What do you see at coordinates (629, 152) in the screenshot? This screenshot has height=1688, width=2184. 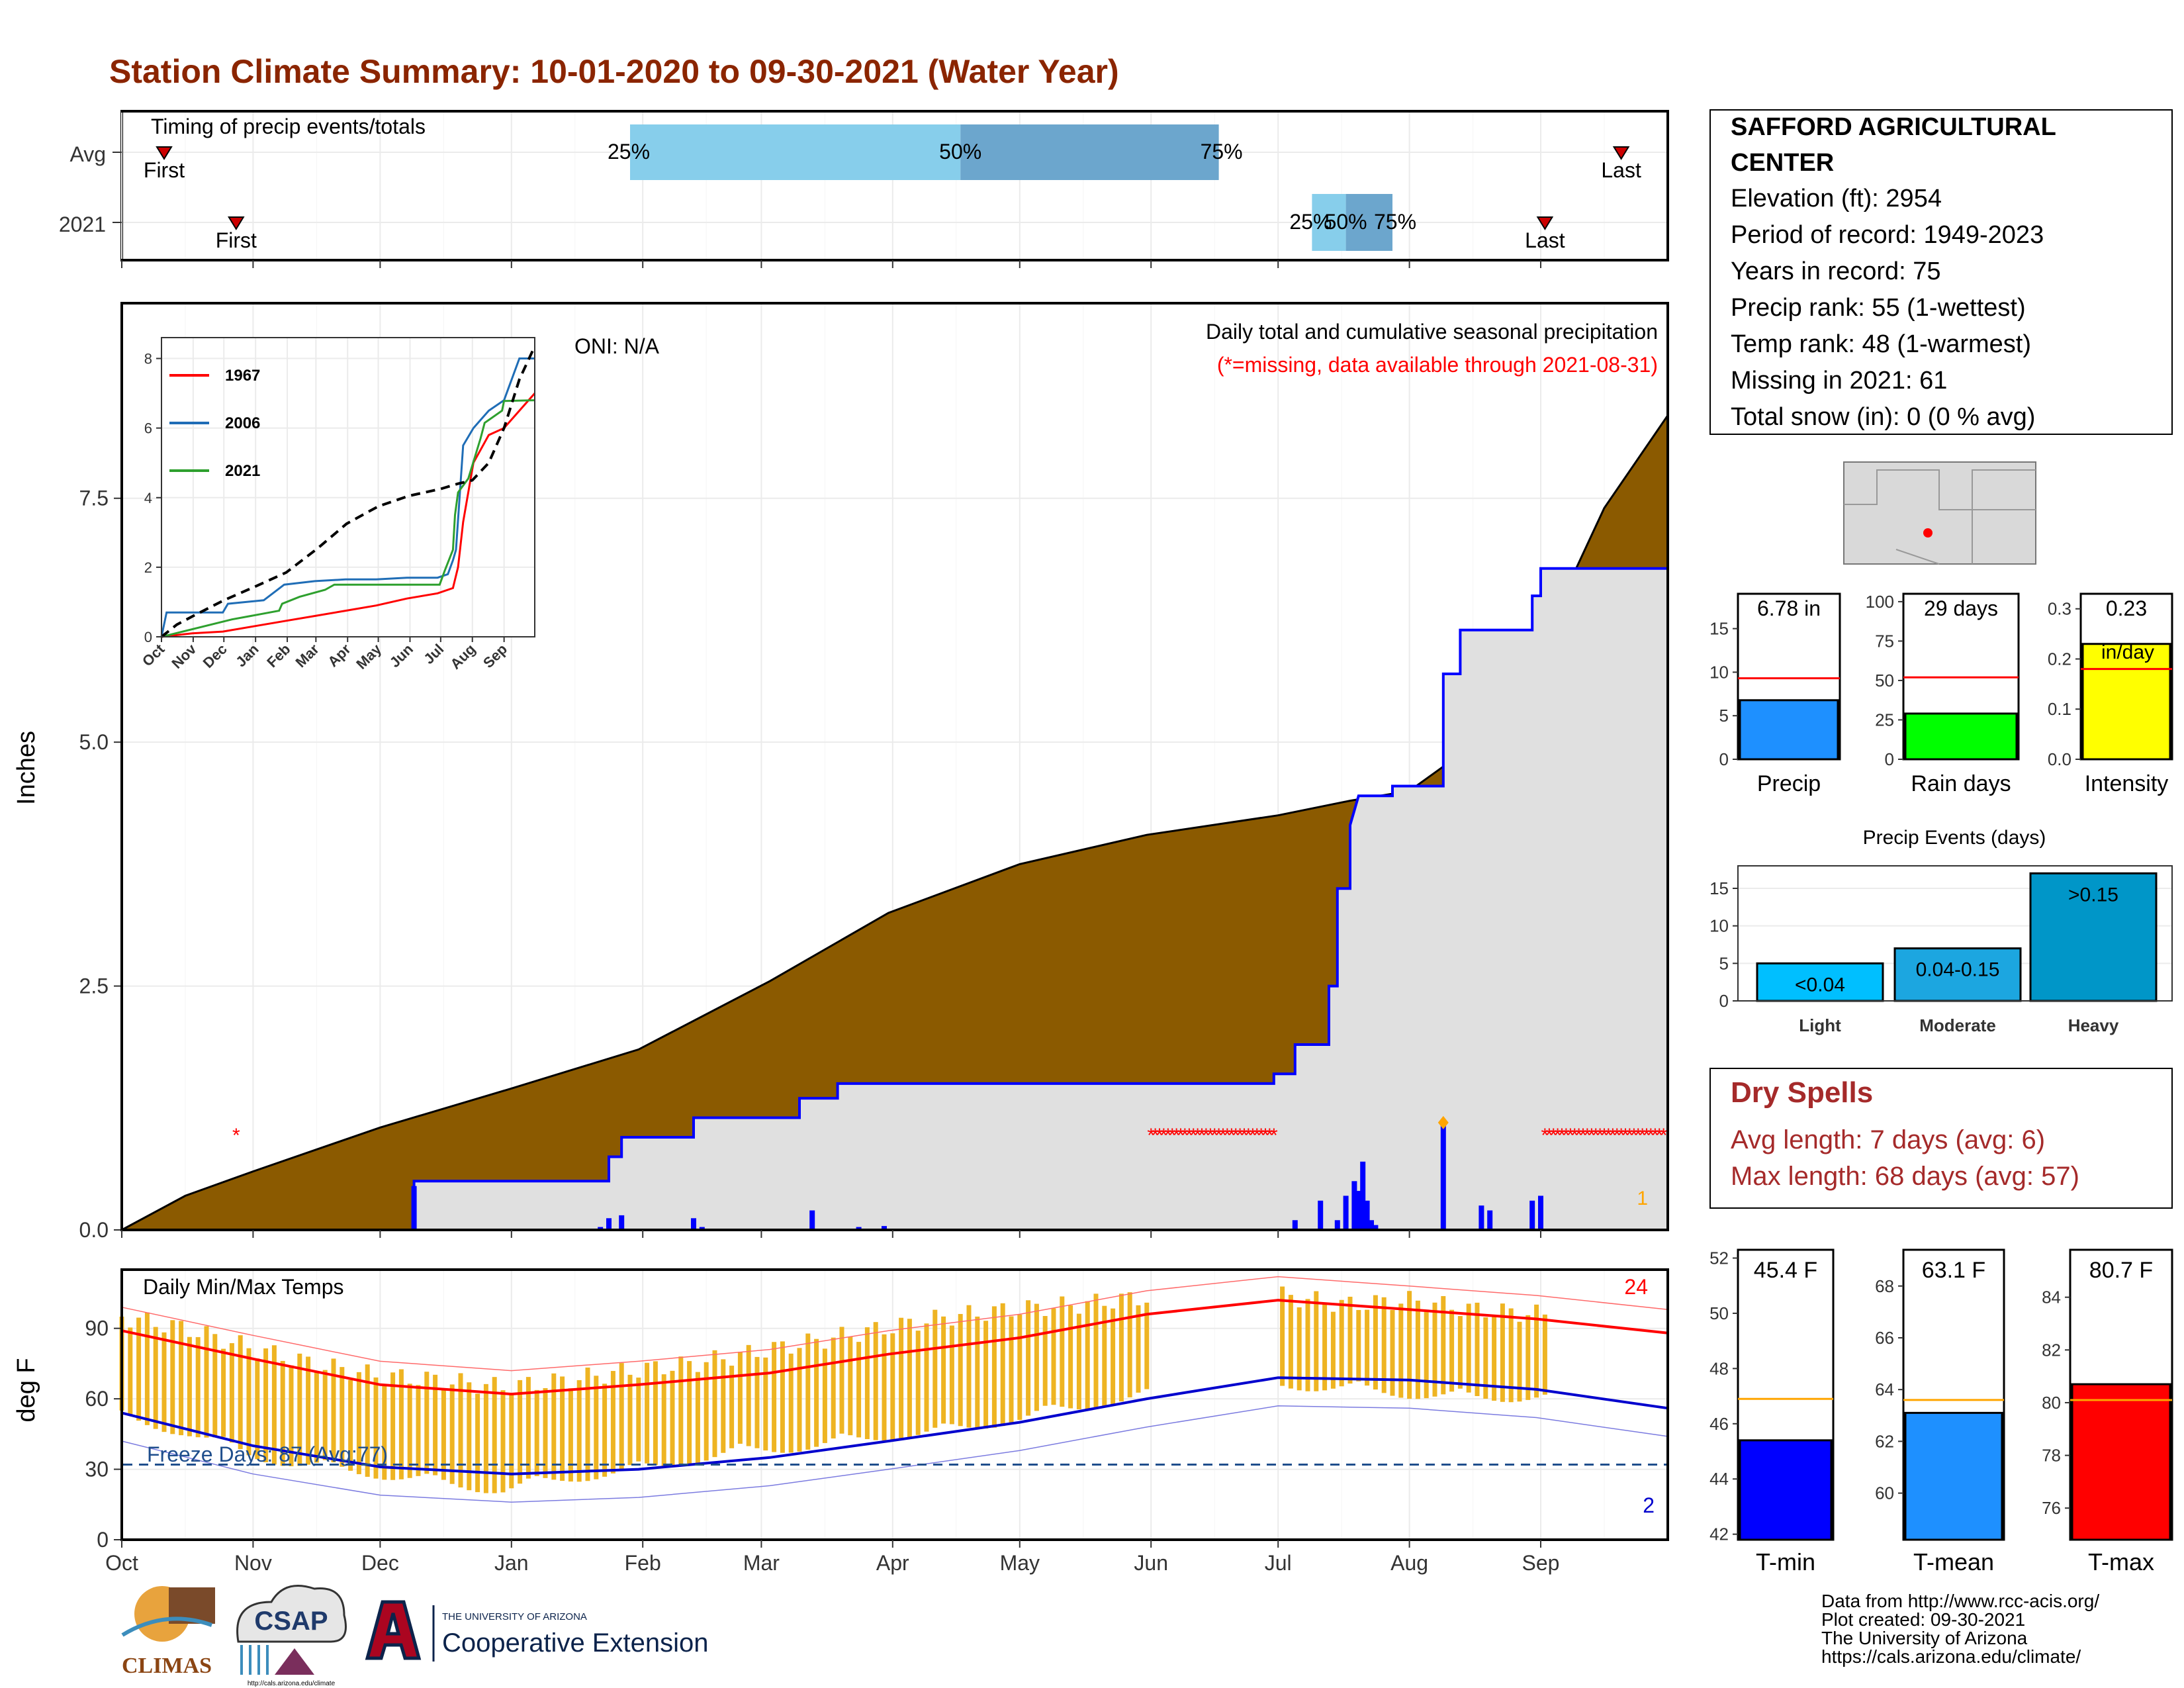 I see `timing-p25-label: 25%` at bounding box center [629, 152].